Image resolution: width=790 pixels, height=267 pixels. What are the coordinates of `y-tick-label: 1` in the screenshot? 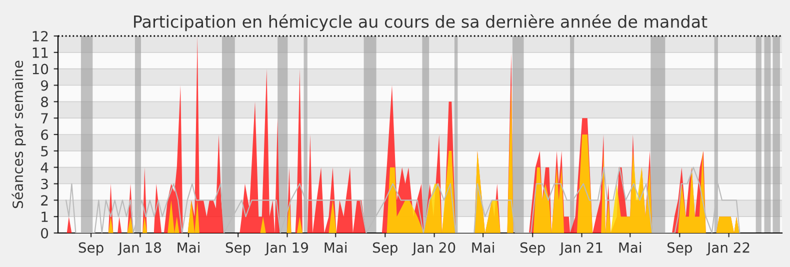 It's located at (45, 217).